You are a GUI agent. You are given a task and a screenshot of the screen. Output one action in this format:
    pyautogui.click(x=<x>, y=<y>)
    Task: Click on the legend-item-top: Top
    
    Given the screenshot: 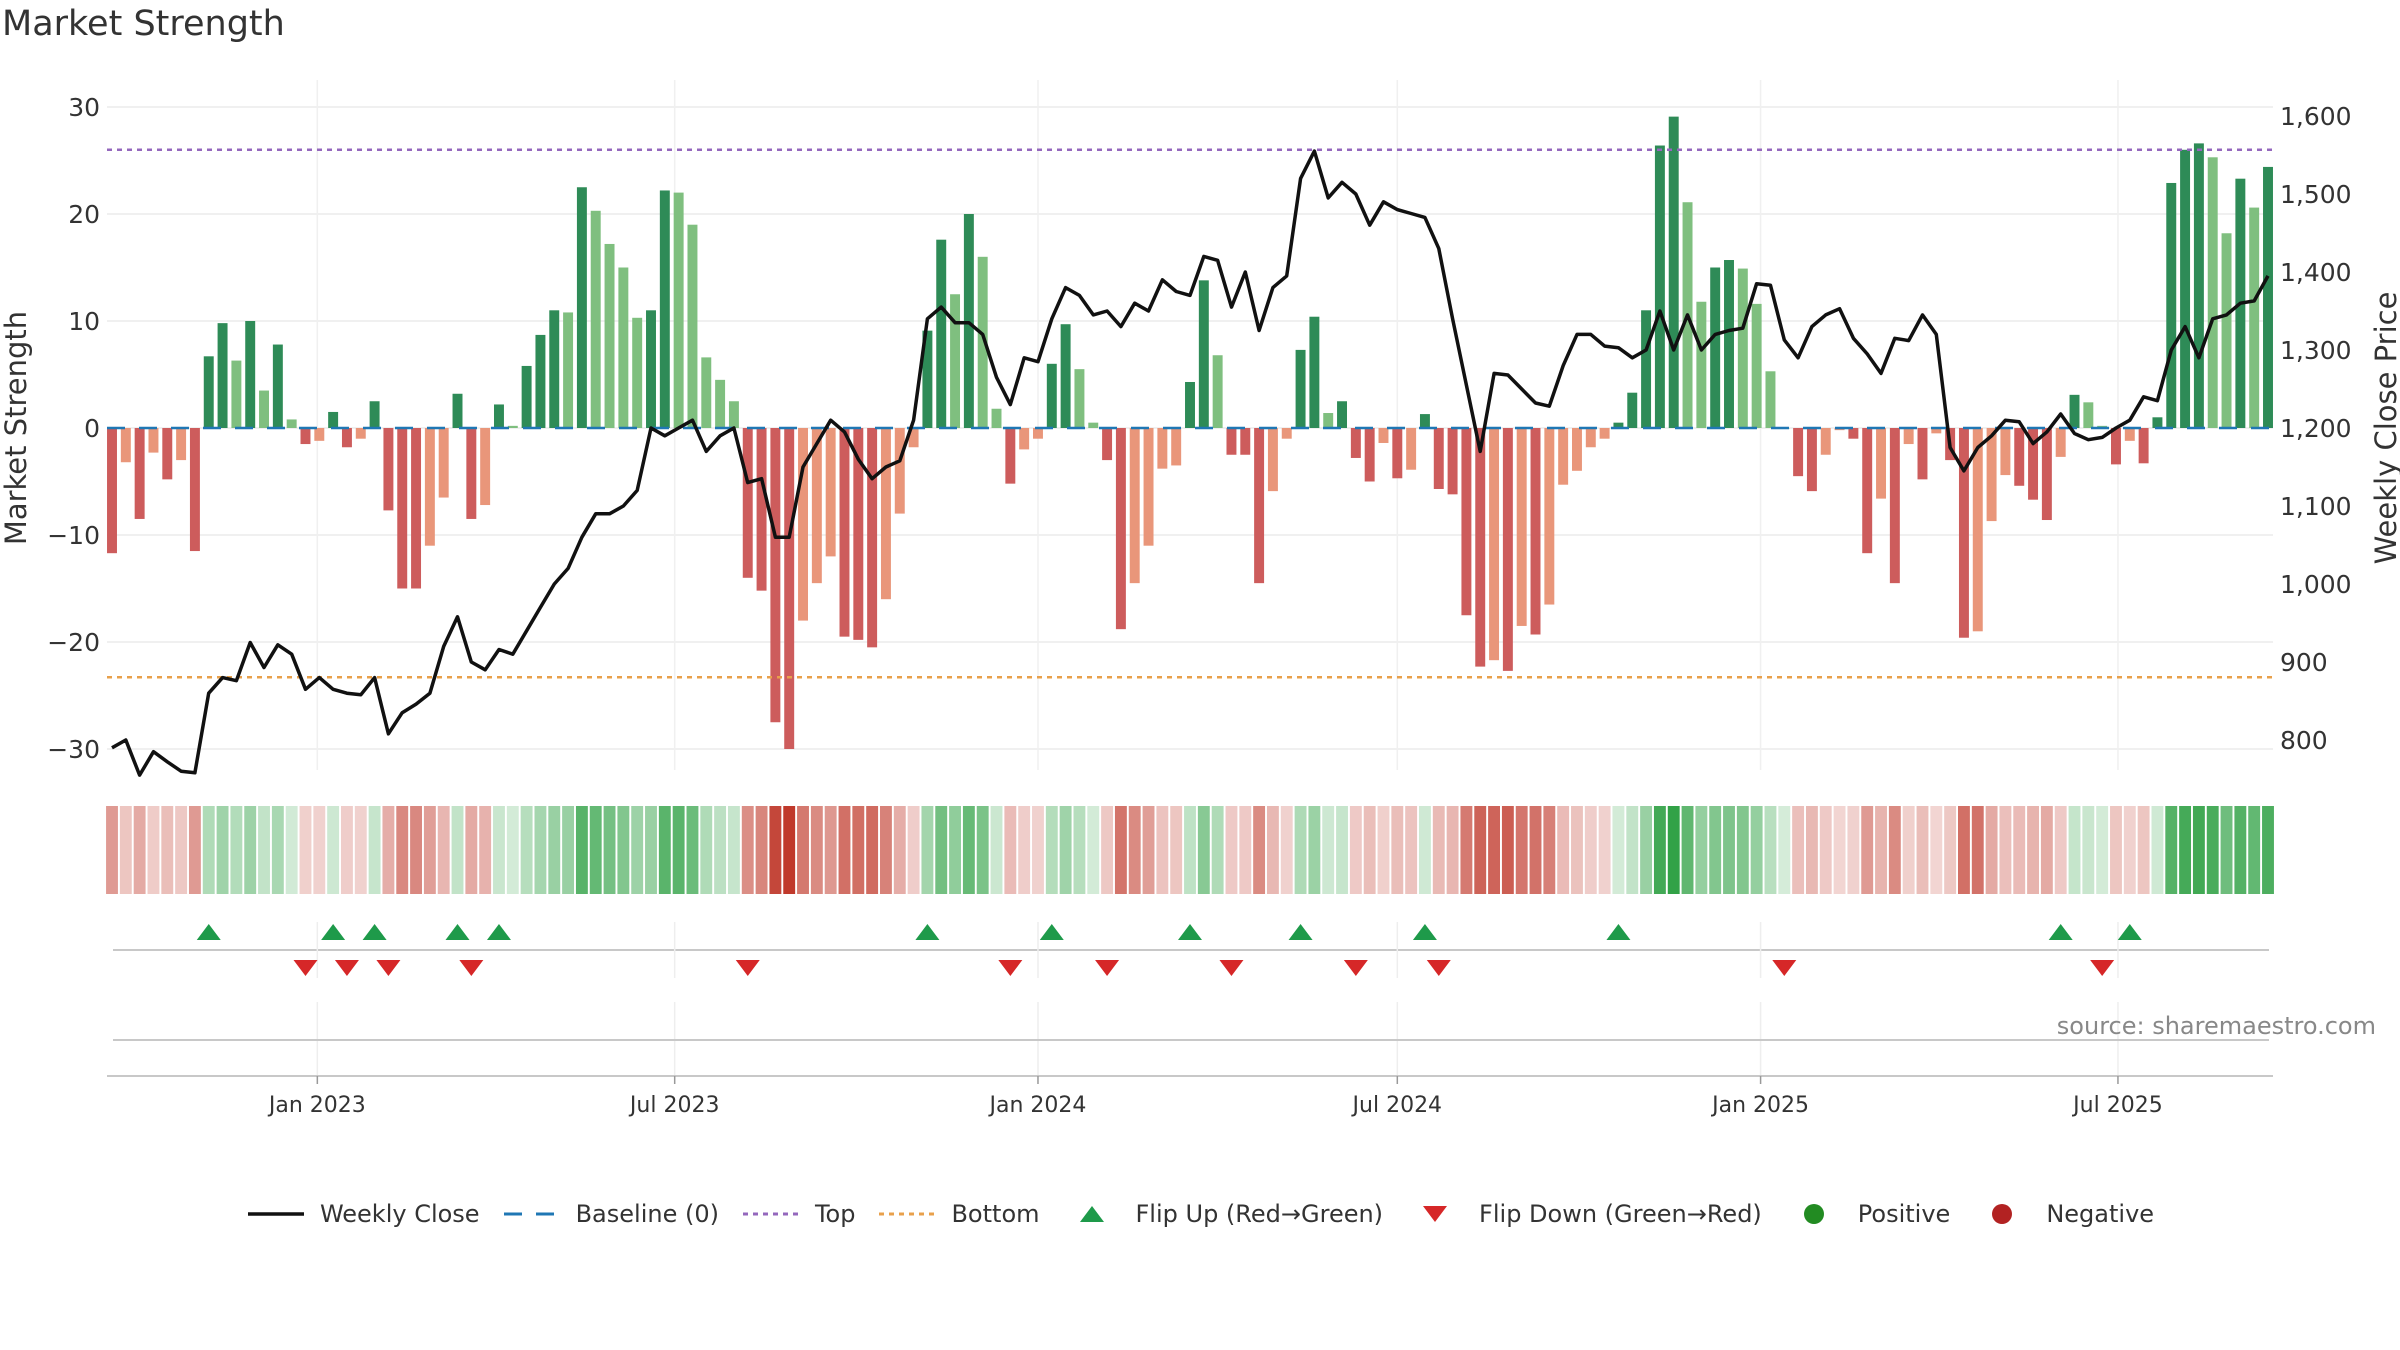 What is the action you would take?
    pyautogui.click(x=798, y=1214)
    